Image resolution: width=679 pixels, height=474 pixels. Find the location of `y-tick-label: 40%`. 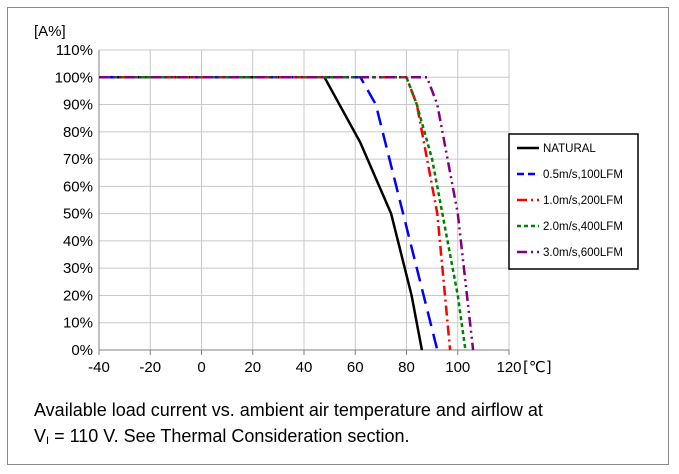

y-tick-label: 40% is located at coordinates (78, 241).